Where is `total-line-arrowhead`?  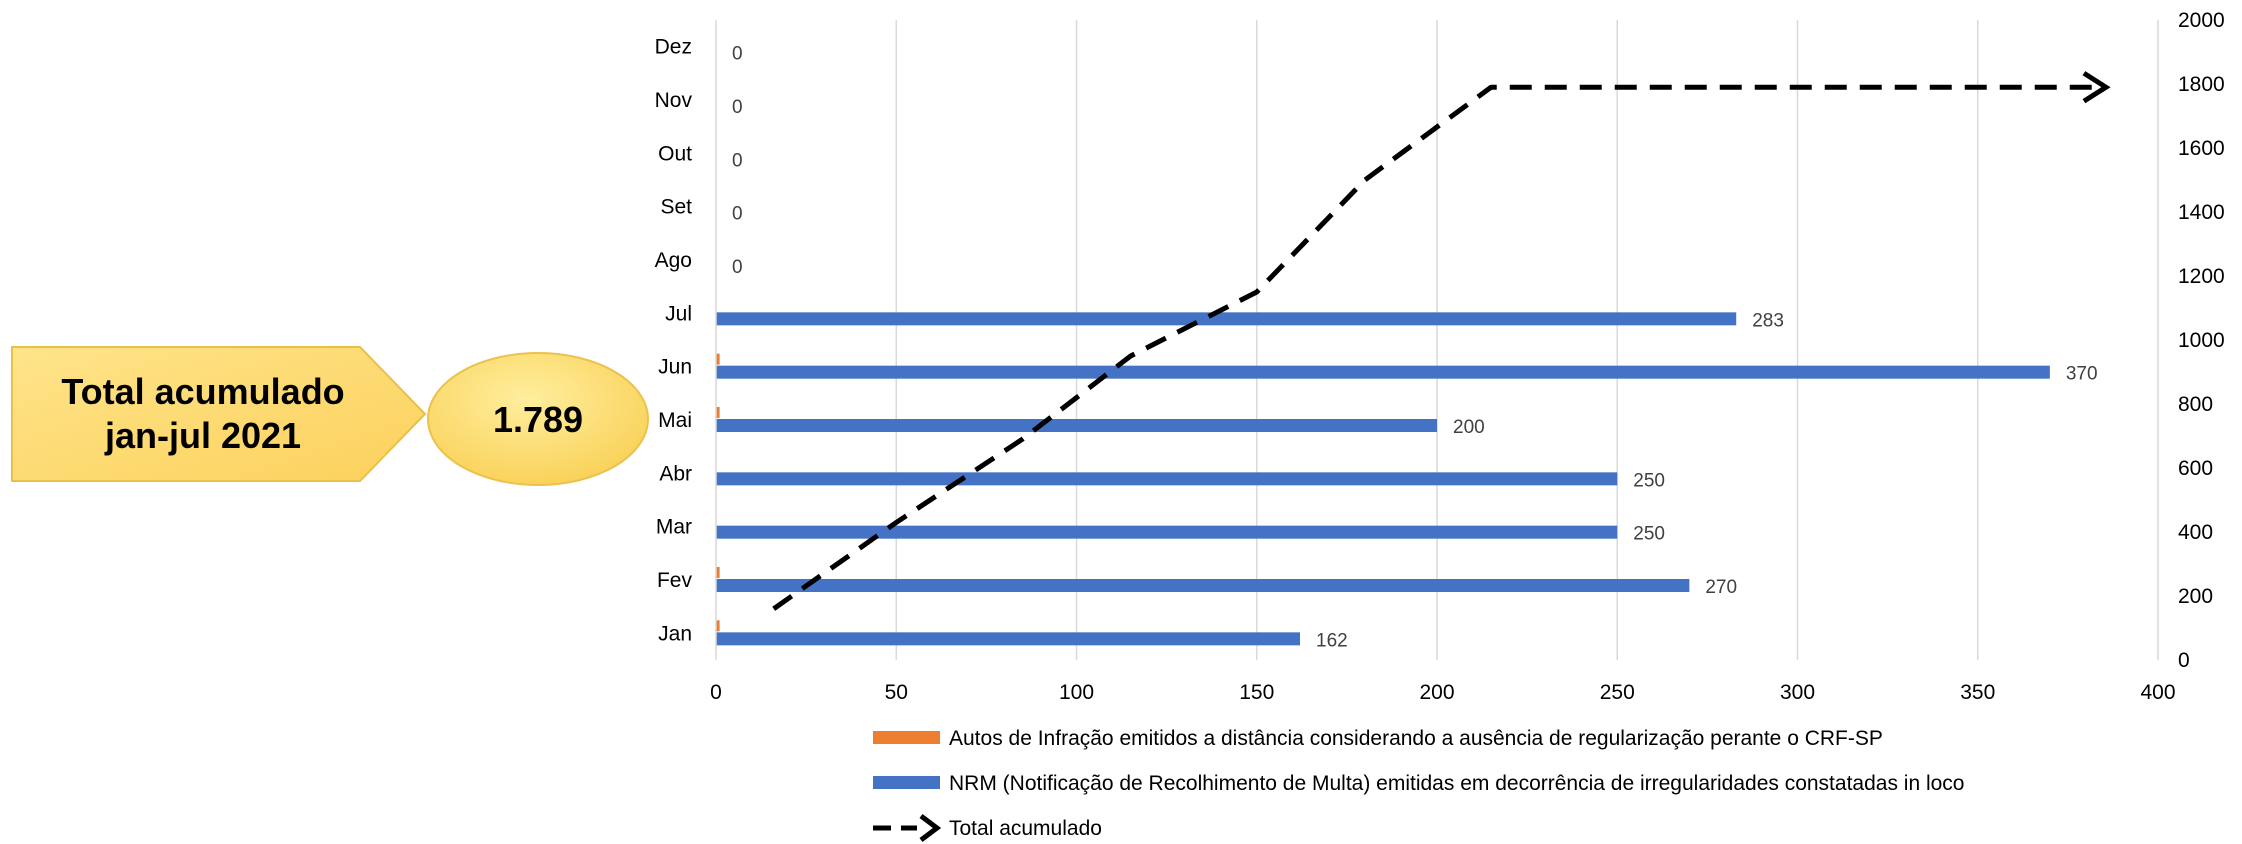
total-line-arrowhead is located at coordinates (2096, 87).